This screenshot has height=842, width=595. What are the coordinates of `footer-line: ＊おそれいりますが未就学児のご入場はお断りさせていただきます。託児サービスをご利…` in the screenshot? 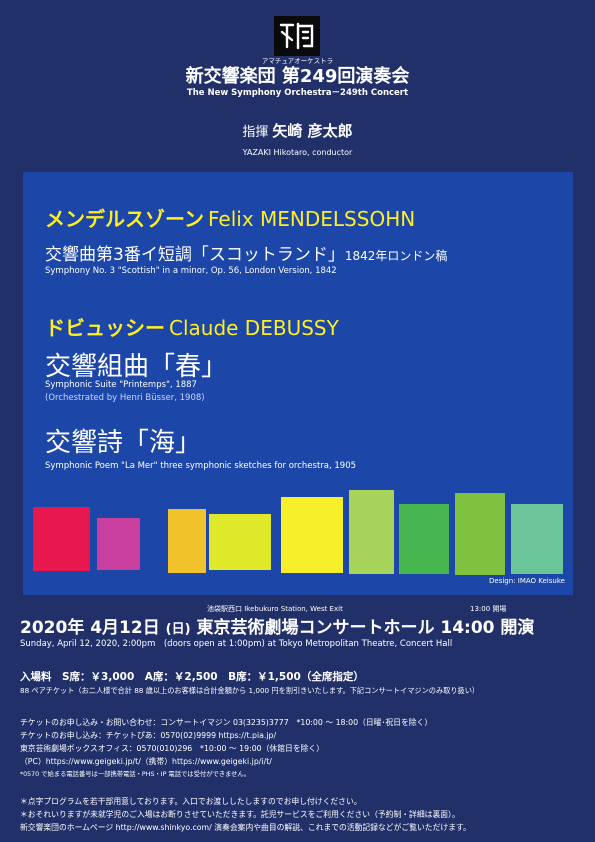 It's located at (240, 814).